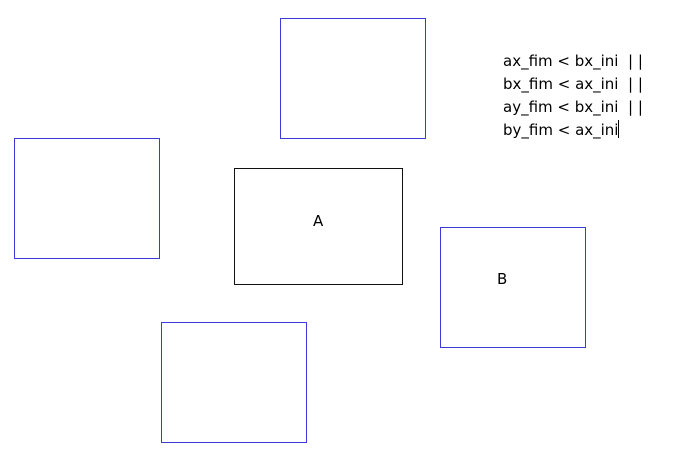 Image resolution: width=679 pixels, height=460 pixels. I want to click on rectangle-b, so click(513, 287).